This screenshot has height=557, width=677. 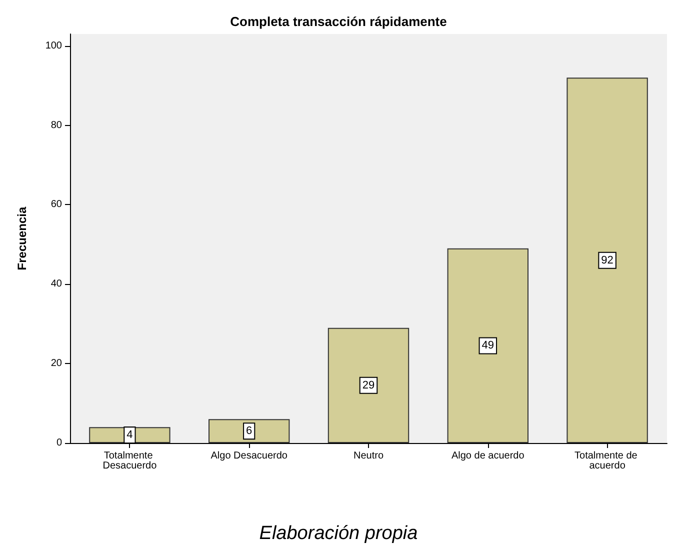 What do you see at coordinates (22, 238) in the screenshot?
I see `y-axis-title: Frecuencia` at bounding box center [22, 238].